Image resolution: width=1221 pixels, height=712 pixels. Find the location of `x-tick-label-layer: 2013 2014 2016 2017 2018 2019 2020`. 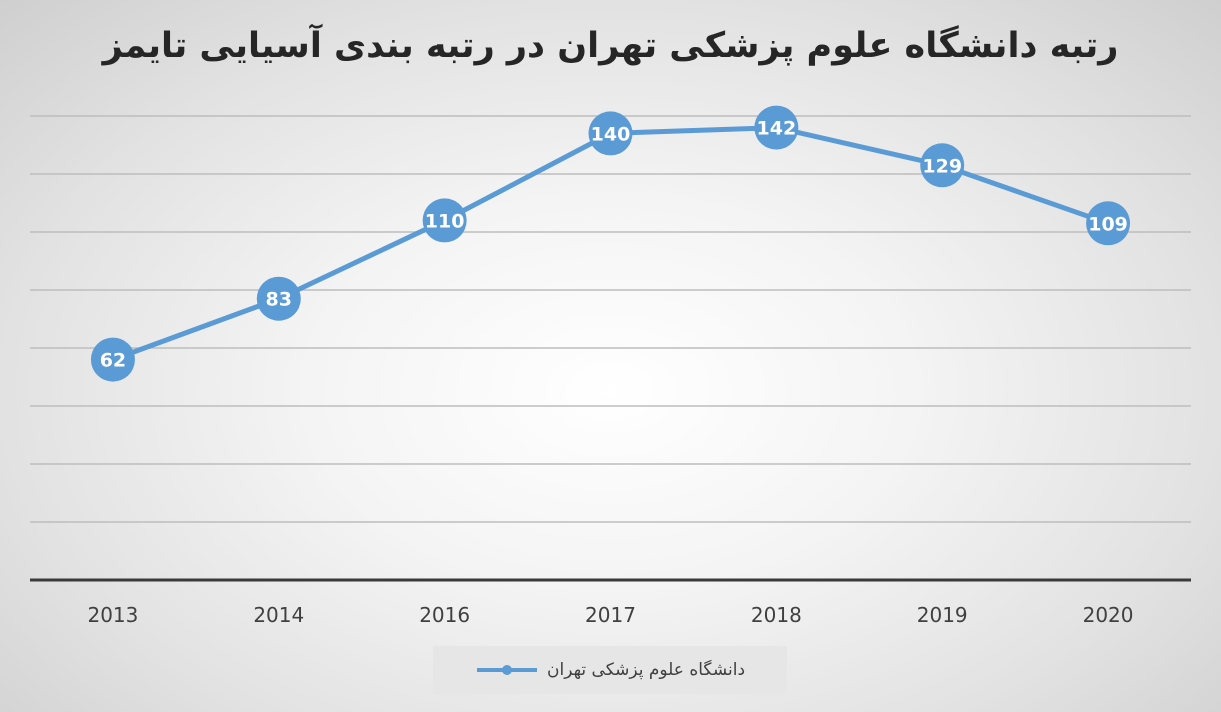

x-tick-label-layer: 2013 2014 2016 2017 2018 2019 2020 is located at coordinates (610, 615).